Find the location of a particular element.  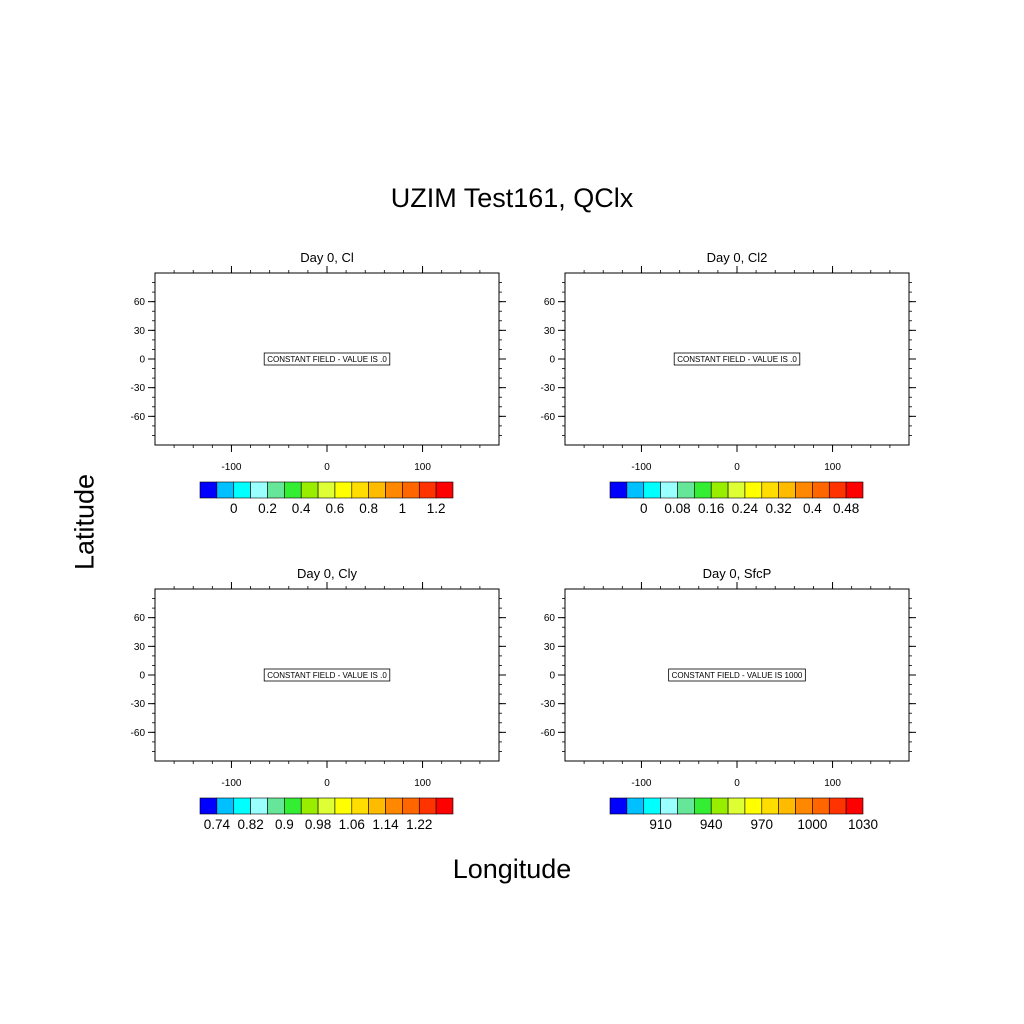

colorbar-label: 1030 is located at coordinates (863, 824).